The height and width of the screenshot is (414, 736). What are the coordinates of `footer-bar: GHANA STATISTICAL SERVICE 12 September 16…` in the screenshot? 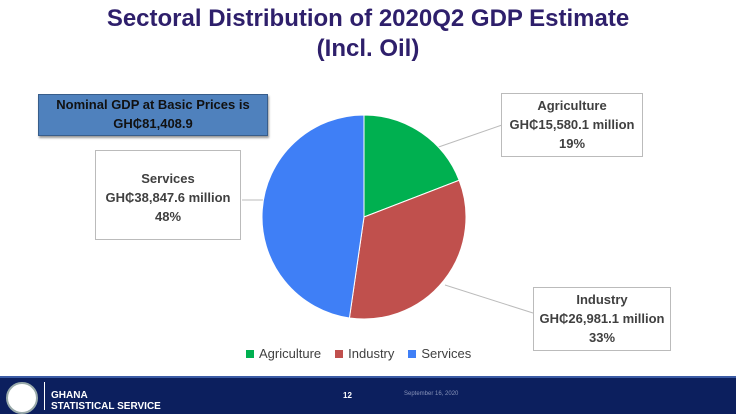 It's located at (368, 395).